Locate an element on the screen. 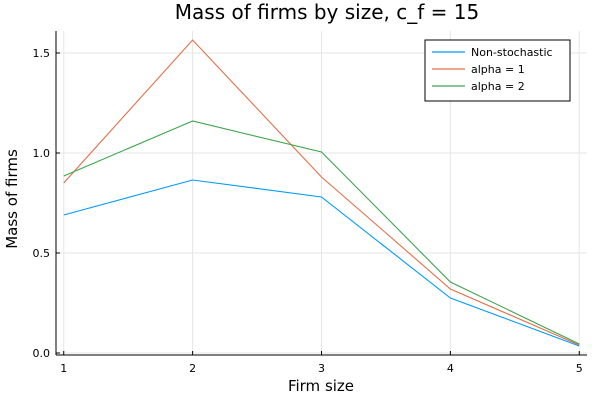 The width and height of the screenshot is (600, 400). y-tick-label: 0.0 is located at coordinates (42, 353).